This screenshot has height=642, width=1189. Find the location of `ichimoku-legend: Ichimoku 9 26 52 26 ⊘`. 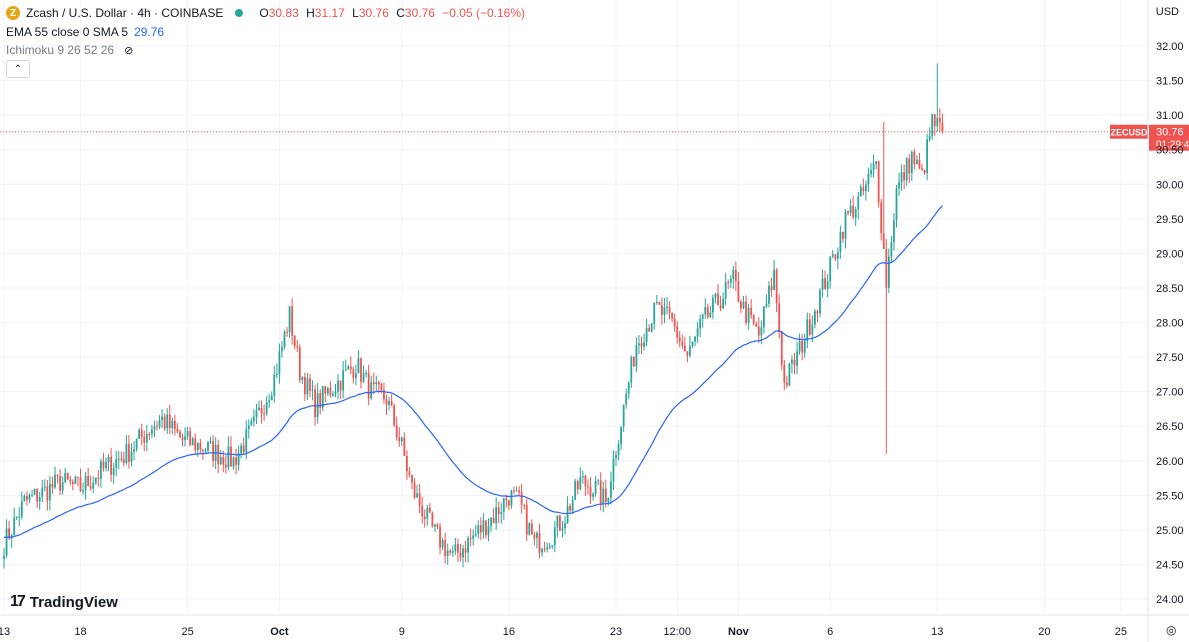

ichimoku-legend: Ichimoku 9 26 52 26 ⊘ is located at coordinates (69, 50).